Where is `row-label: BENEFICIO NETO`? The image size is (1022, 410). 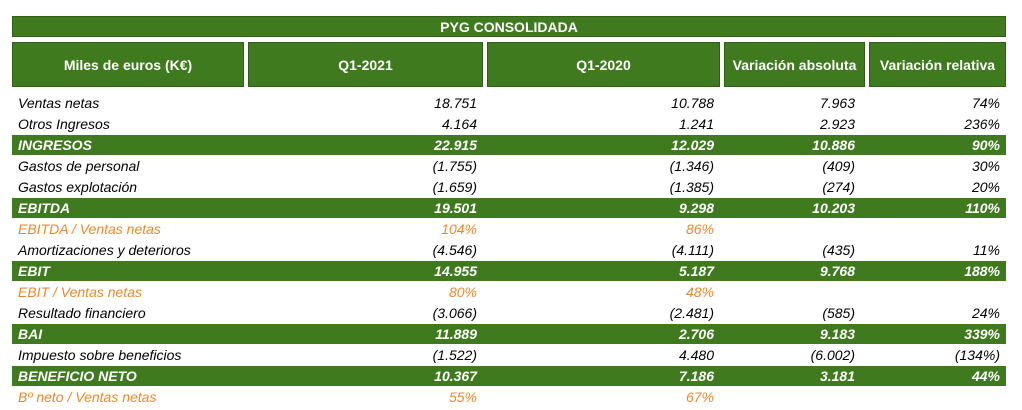
row-label: BENEFICIO NETO is located at coordinates (77, 376).